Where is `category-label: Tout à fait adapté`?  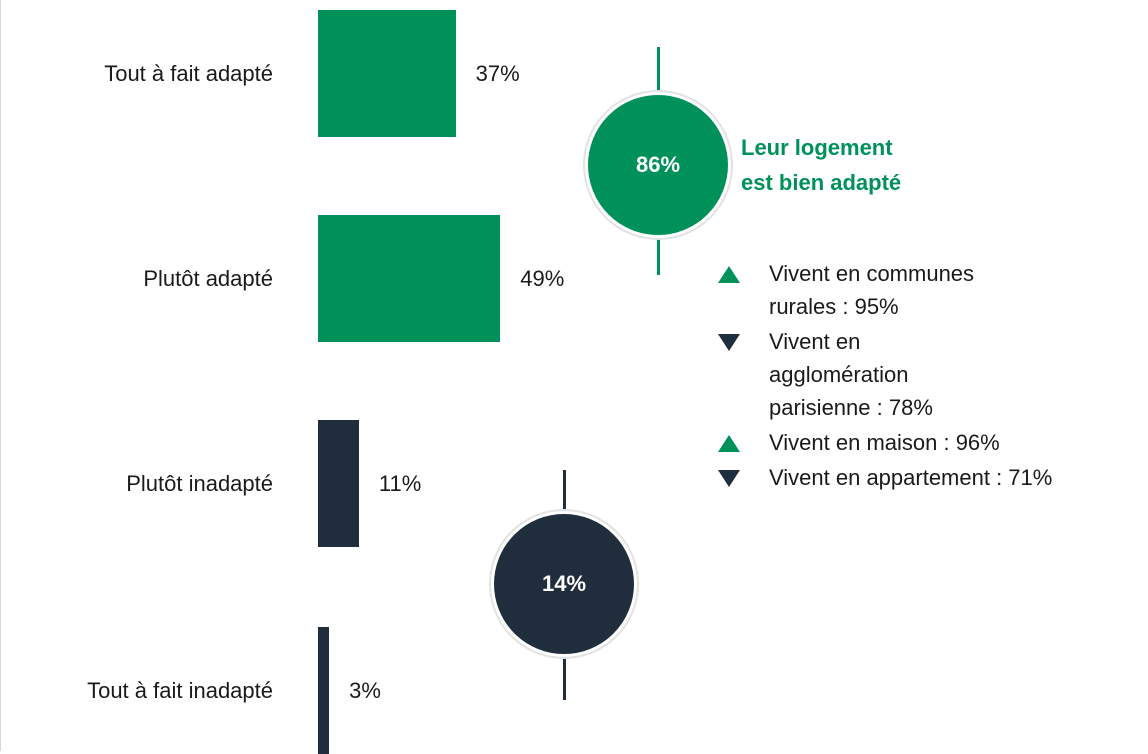
category-label: Tout à fait adapté is located at coordinates (188, 73).